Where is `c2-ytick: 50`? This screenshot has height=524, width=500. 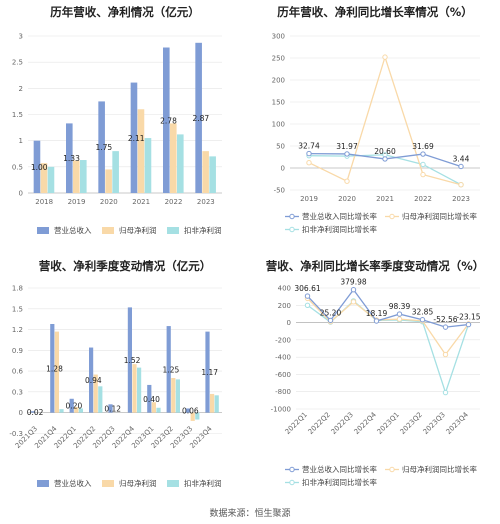
c2-ytick: 50 is located at coordinates (280, 147).